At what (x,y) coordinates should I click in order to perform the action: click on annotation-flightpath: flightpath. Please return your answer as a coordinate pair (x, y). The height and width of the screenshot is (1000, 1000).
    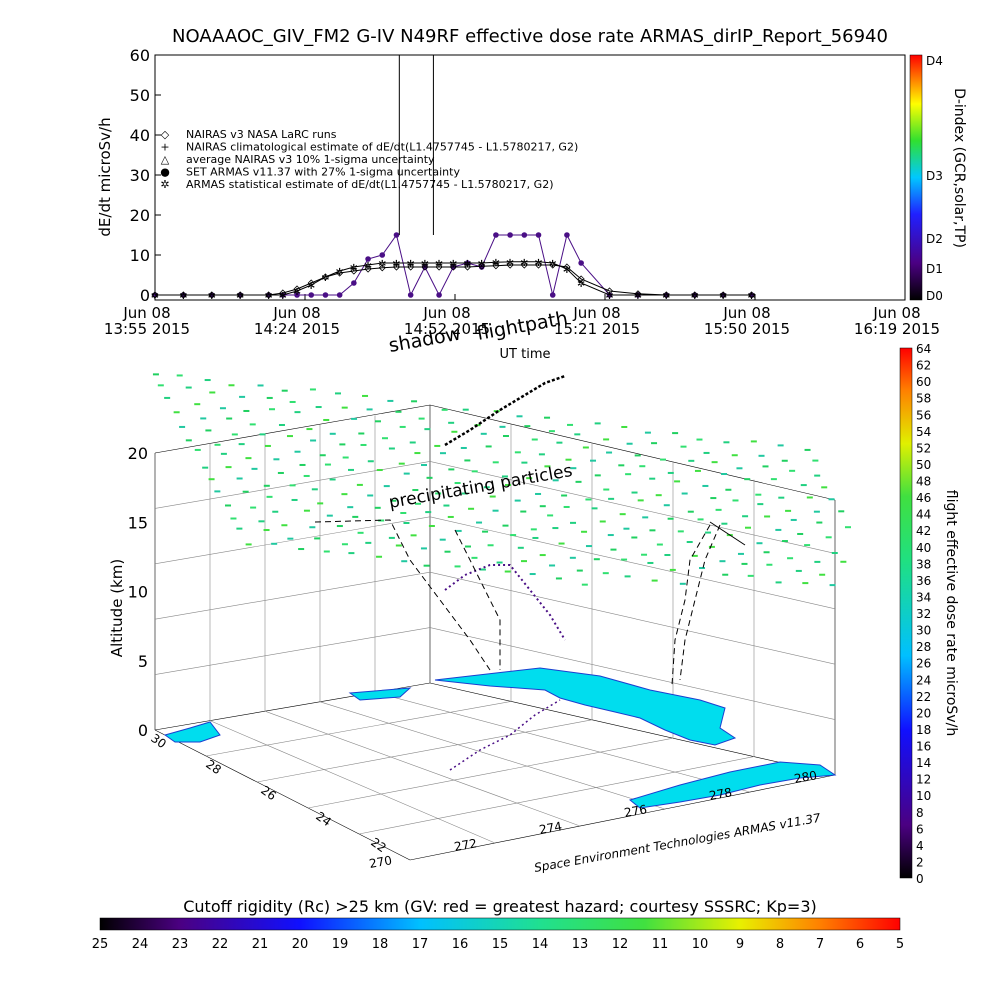
    Looking at the image, I should click on (522, 326).